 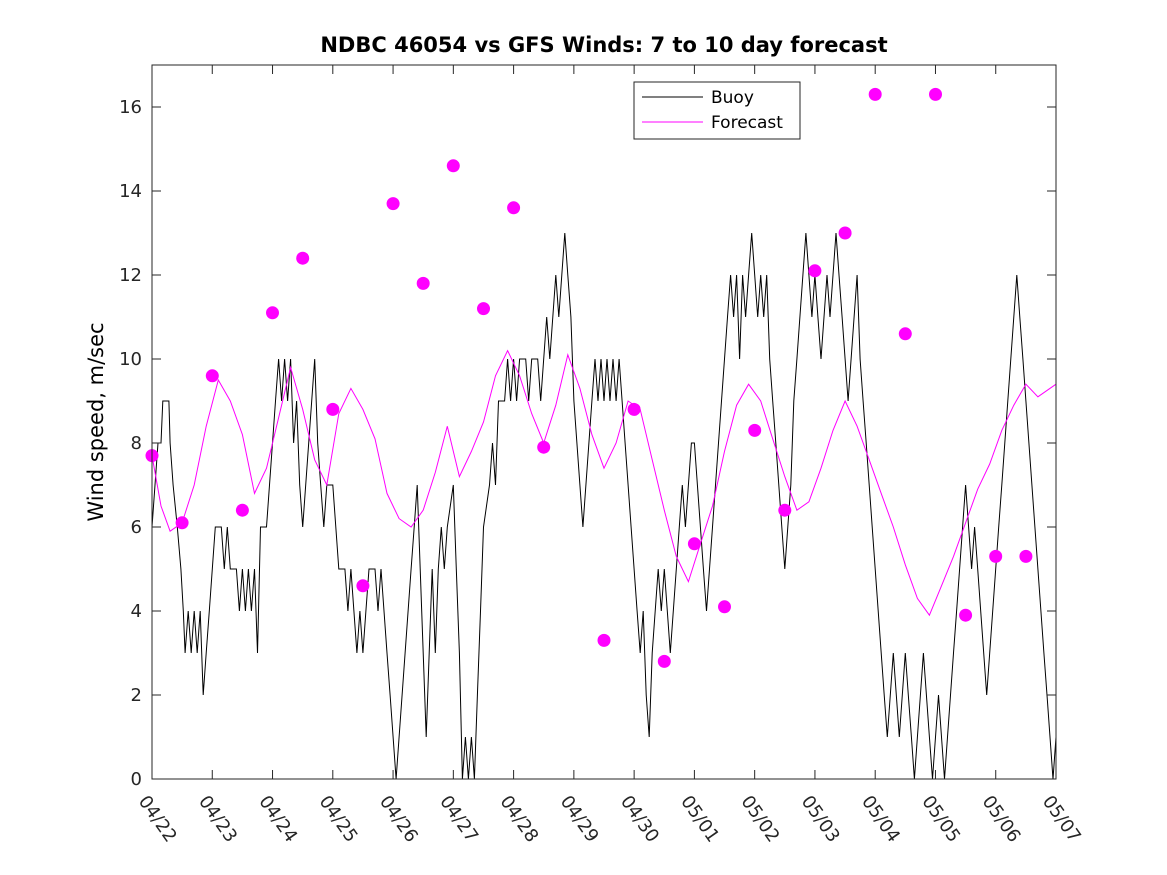 What do you see at coordinates (130, 359) in the screenshot?
I see `y-tick-label: 10` at bounding box center [130, 359].